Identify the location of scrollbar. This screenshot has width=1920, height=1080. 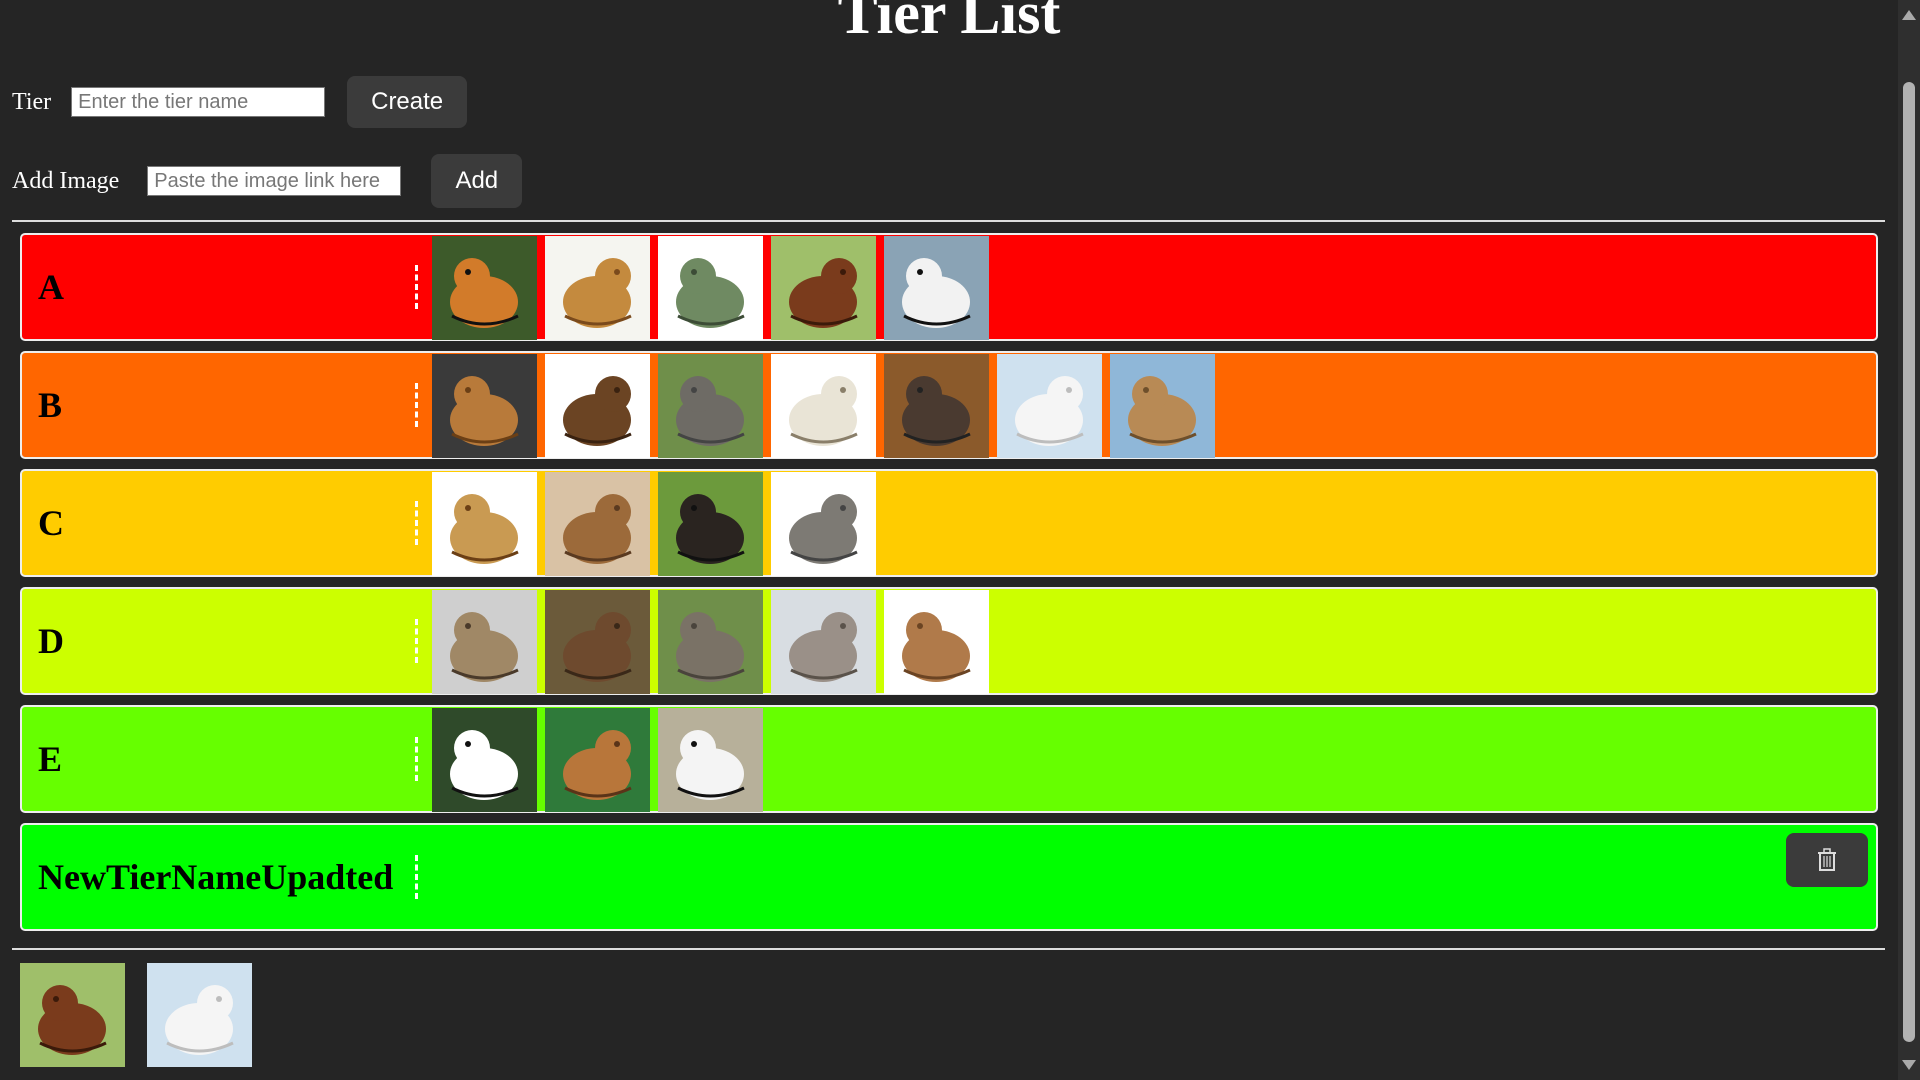
(1909, 540).